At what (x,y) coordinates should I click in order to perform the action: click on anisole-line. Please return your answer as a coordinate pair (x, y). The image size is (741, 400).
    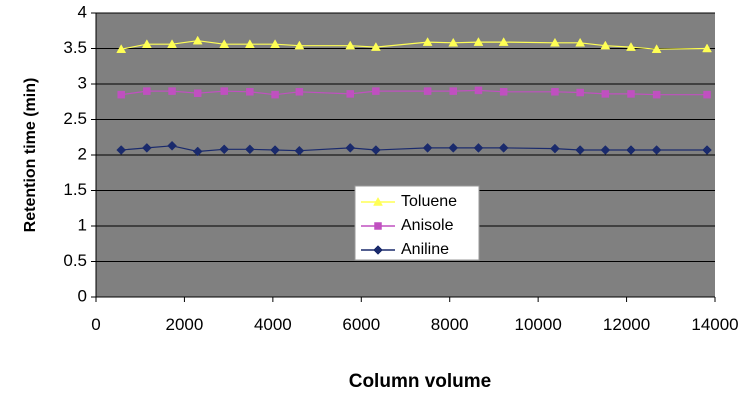
    Looking at the image, I should click on (414, 92).